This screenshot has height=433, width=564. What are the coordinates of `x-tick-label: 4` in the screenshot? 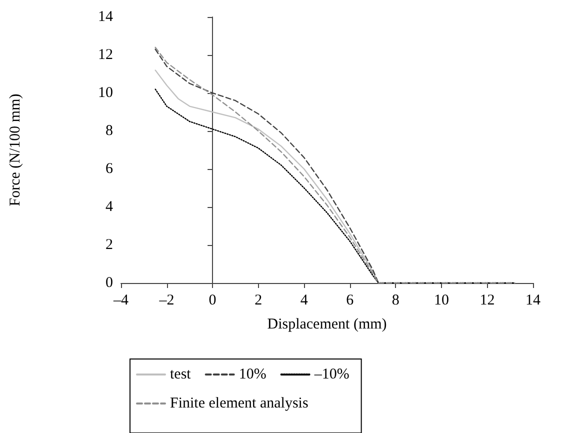 It's located at (304, 300).